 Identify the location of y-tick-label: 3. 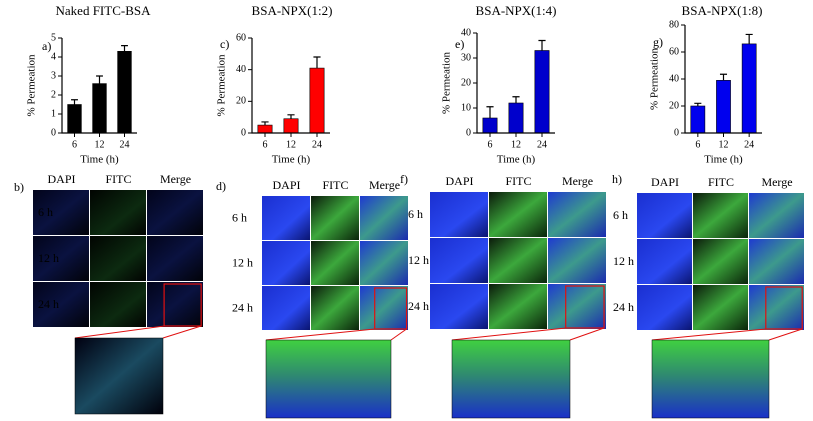
(53, 75).